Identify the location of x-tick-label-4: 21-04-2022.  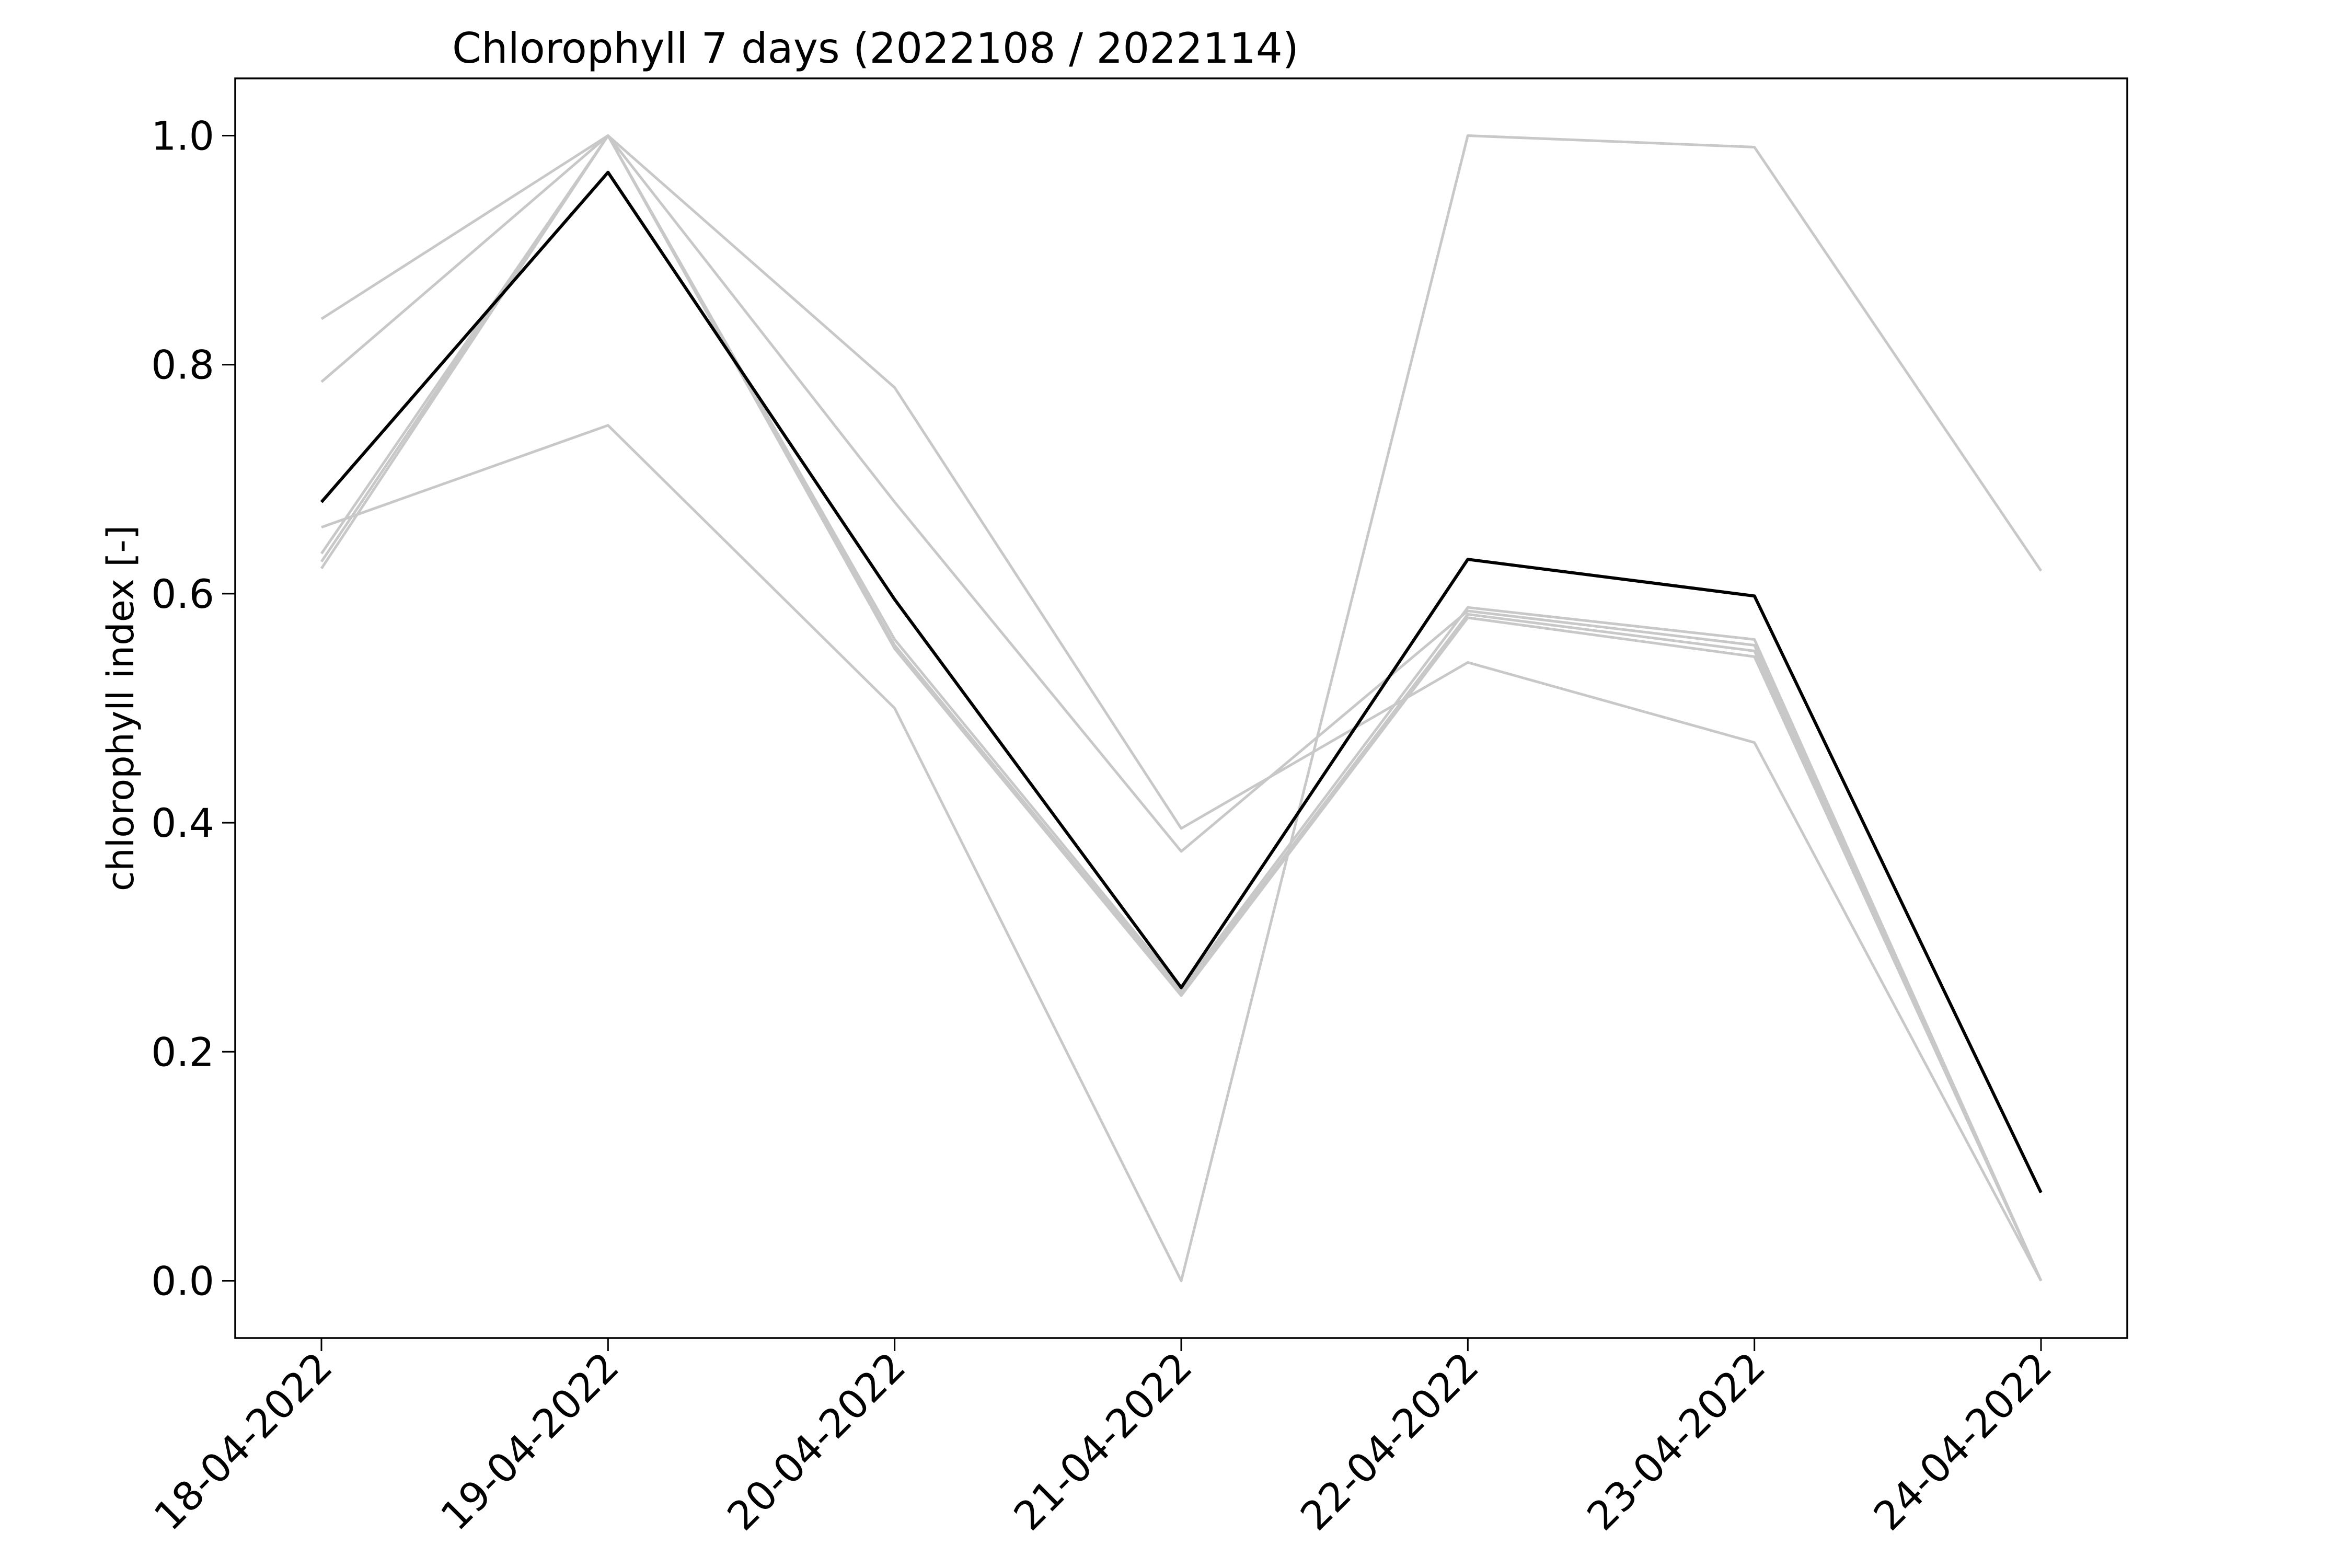
(1103, 1441).